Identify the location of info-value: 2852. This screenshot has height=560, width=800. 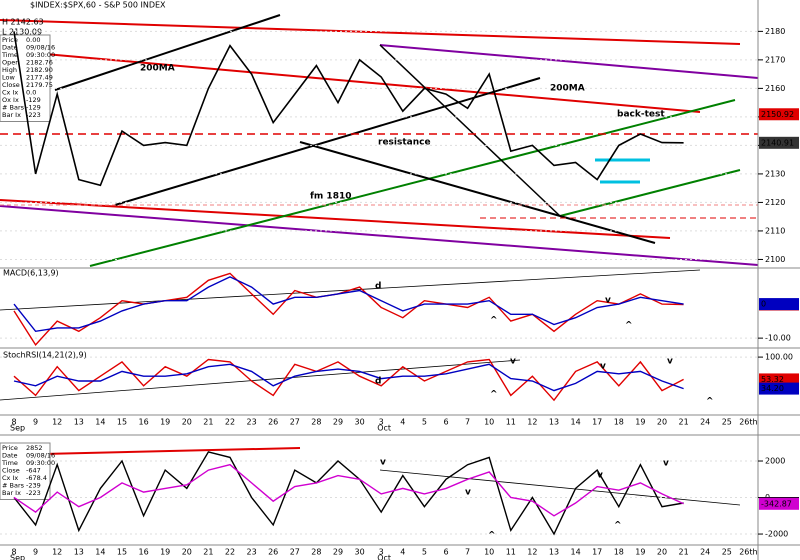
(34, 448).